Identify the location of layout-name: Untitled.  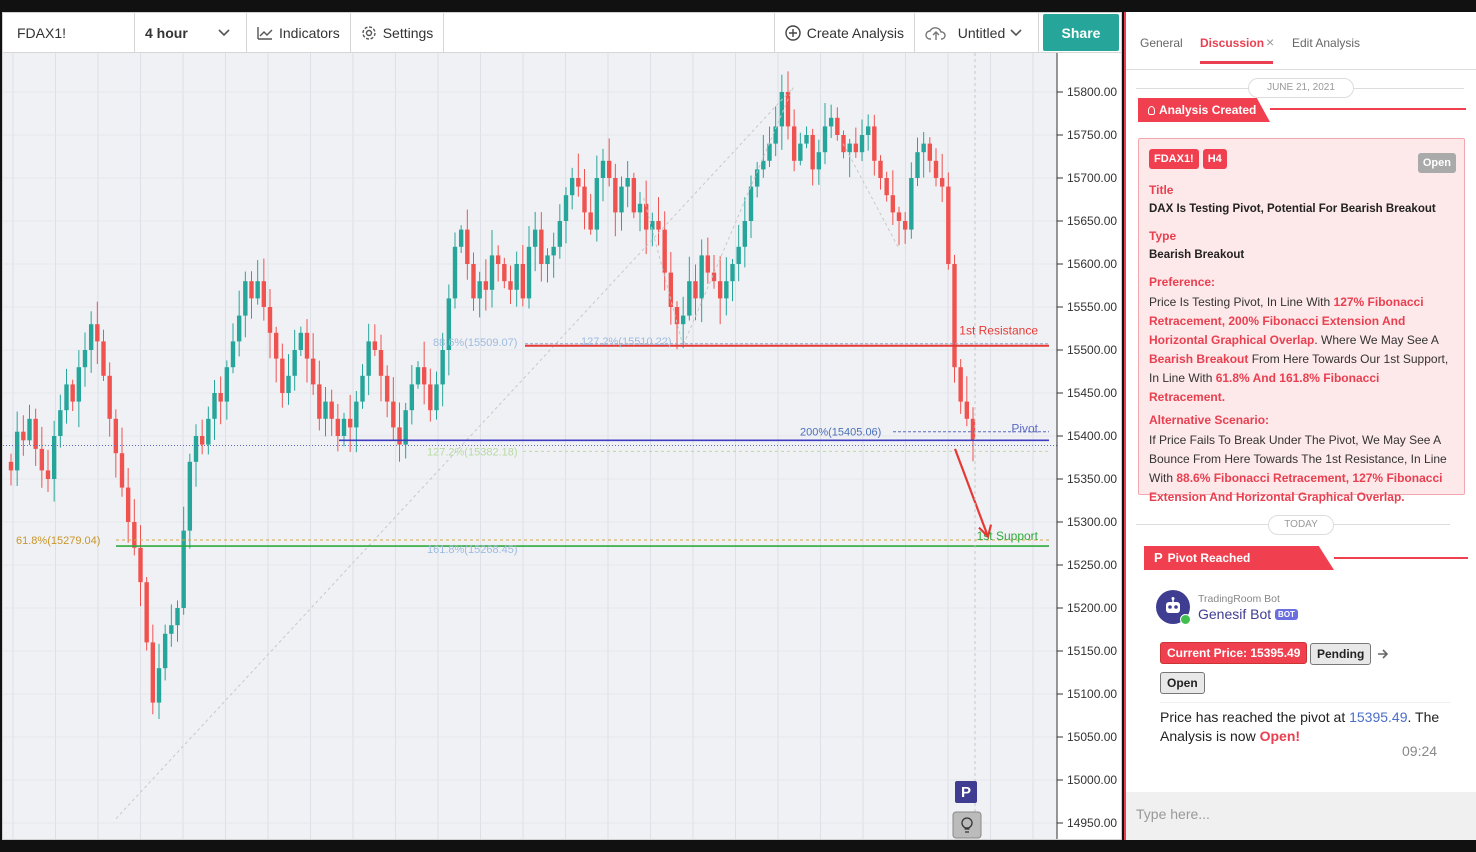
(981, 32).